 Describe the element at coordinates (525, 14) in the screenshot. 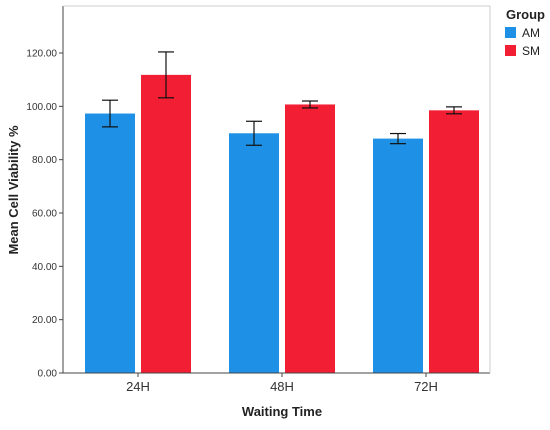

I see `legend-title: Group` at that location.